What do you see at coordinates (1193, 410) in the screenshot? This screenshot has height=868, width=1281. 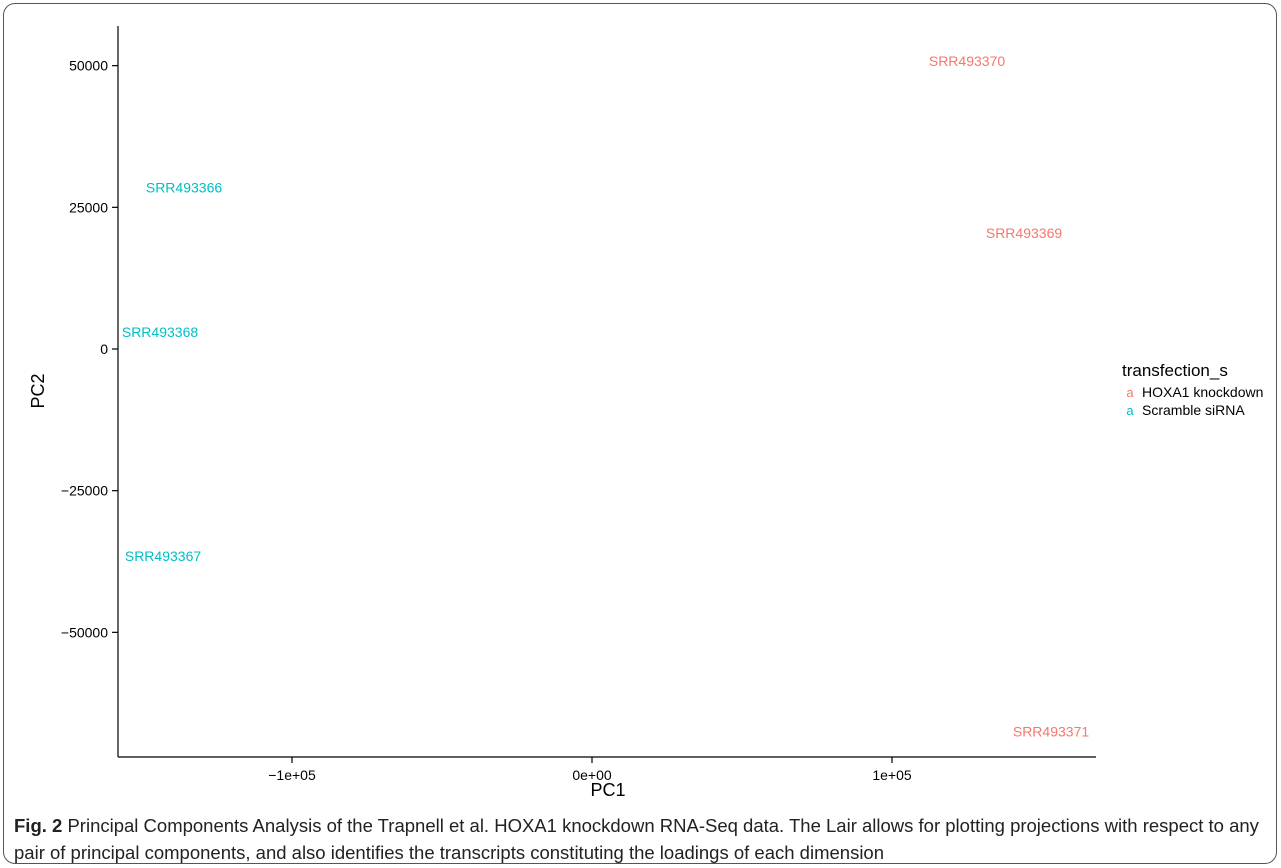 I see `legend-label: Scramble siRNA` at bounding box center [1193, 410].